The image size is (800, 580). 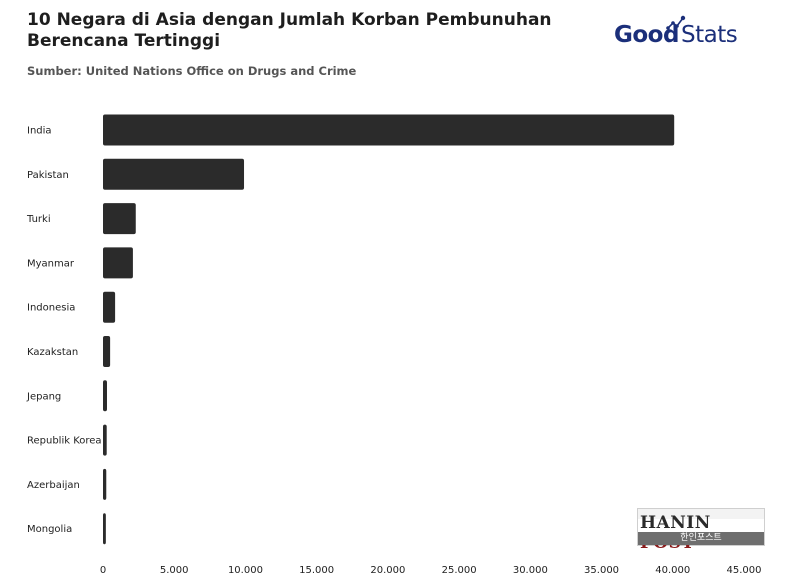 What do you see at coordinates (676, 22) in the screenshot?
I see `logo-chart-icon` at bounding box center [676, 22].